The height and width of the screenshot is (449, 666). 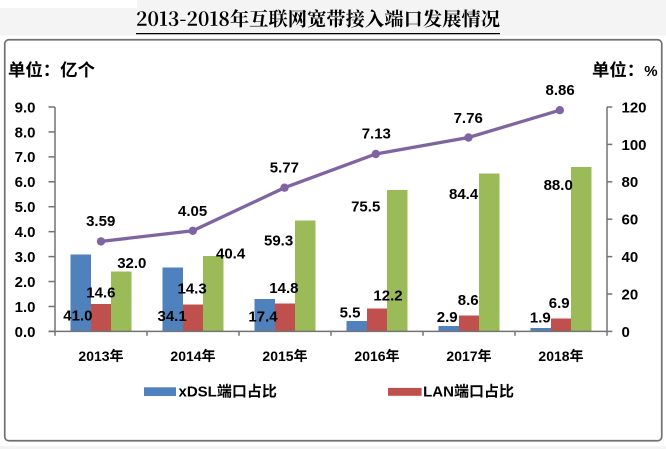 What do you see at coordinates (25, 182) in the screenshot?
I see `svg-text: 6.0` at bounding box center [25, 182].